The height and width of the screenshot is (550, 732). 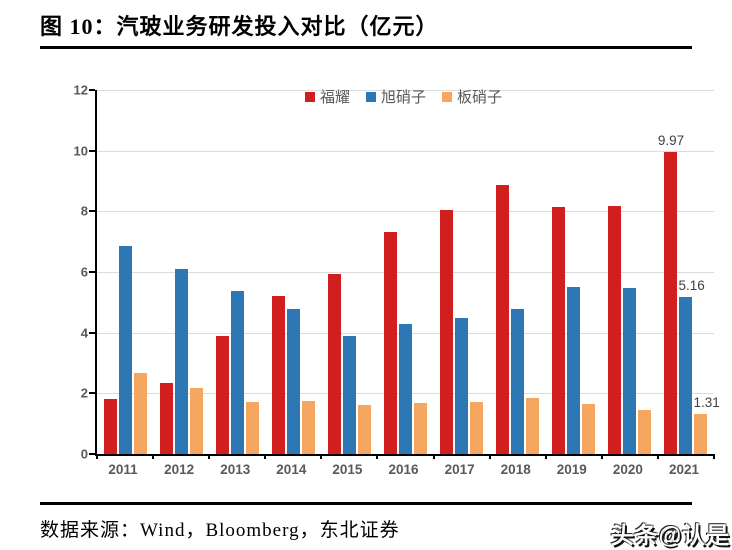 What do you see at coordinates (252, 428) in the screenshot?
I see `bar-板硝子-2013` at bounding box center [252, 428].